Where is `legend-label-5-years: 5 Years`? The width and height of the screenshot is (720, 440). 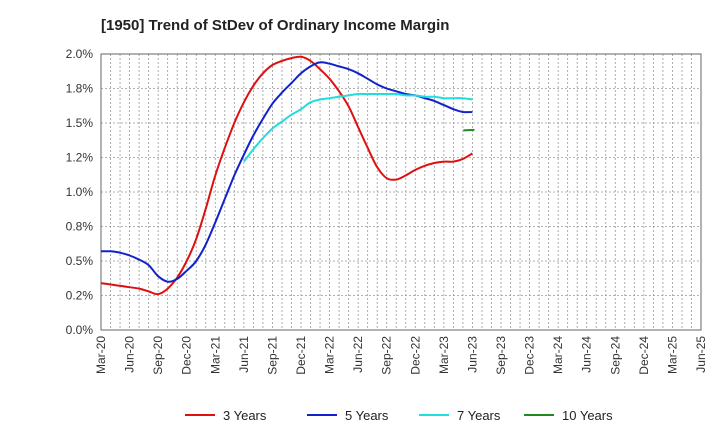 legend-label-5-years: 5 Years is located at coordinates (367, 415).